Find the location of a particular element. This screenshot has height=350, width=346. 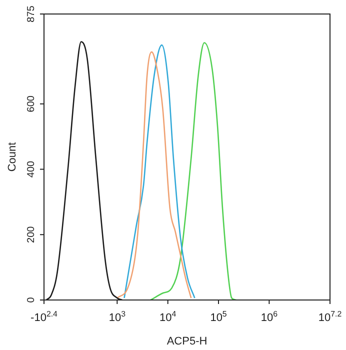

y-tick-label: 0 is located at coordinates (31, 299).